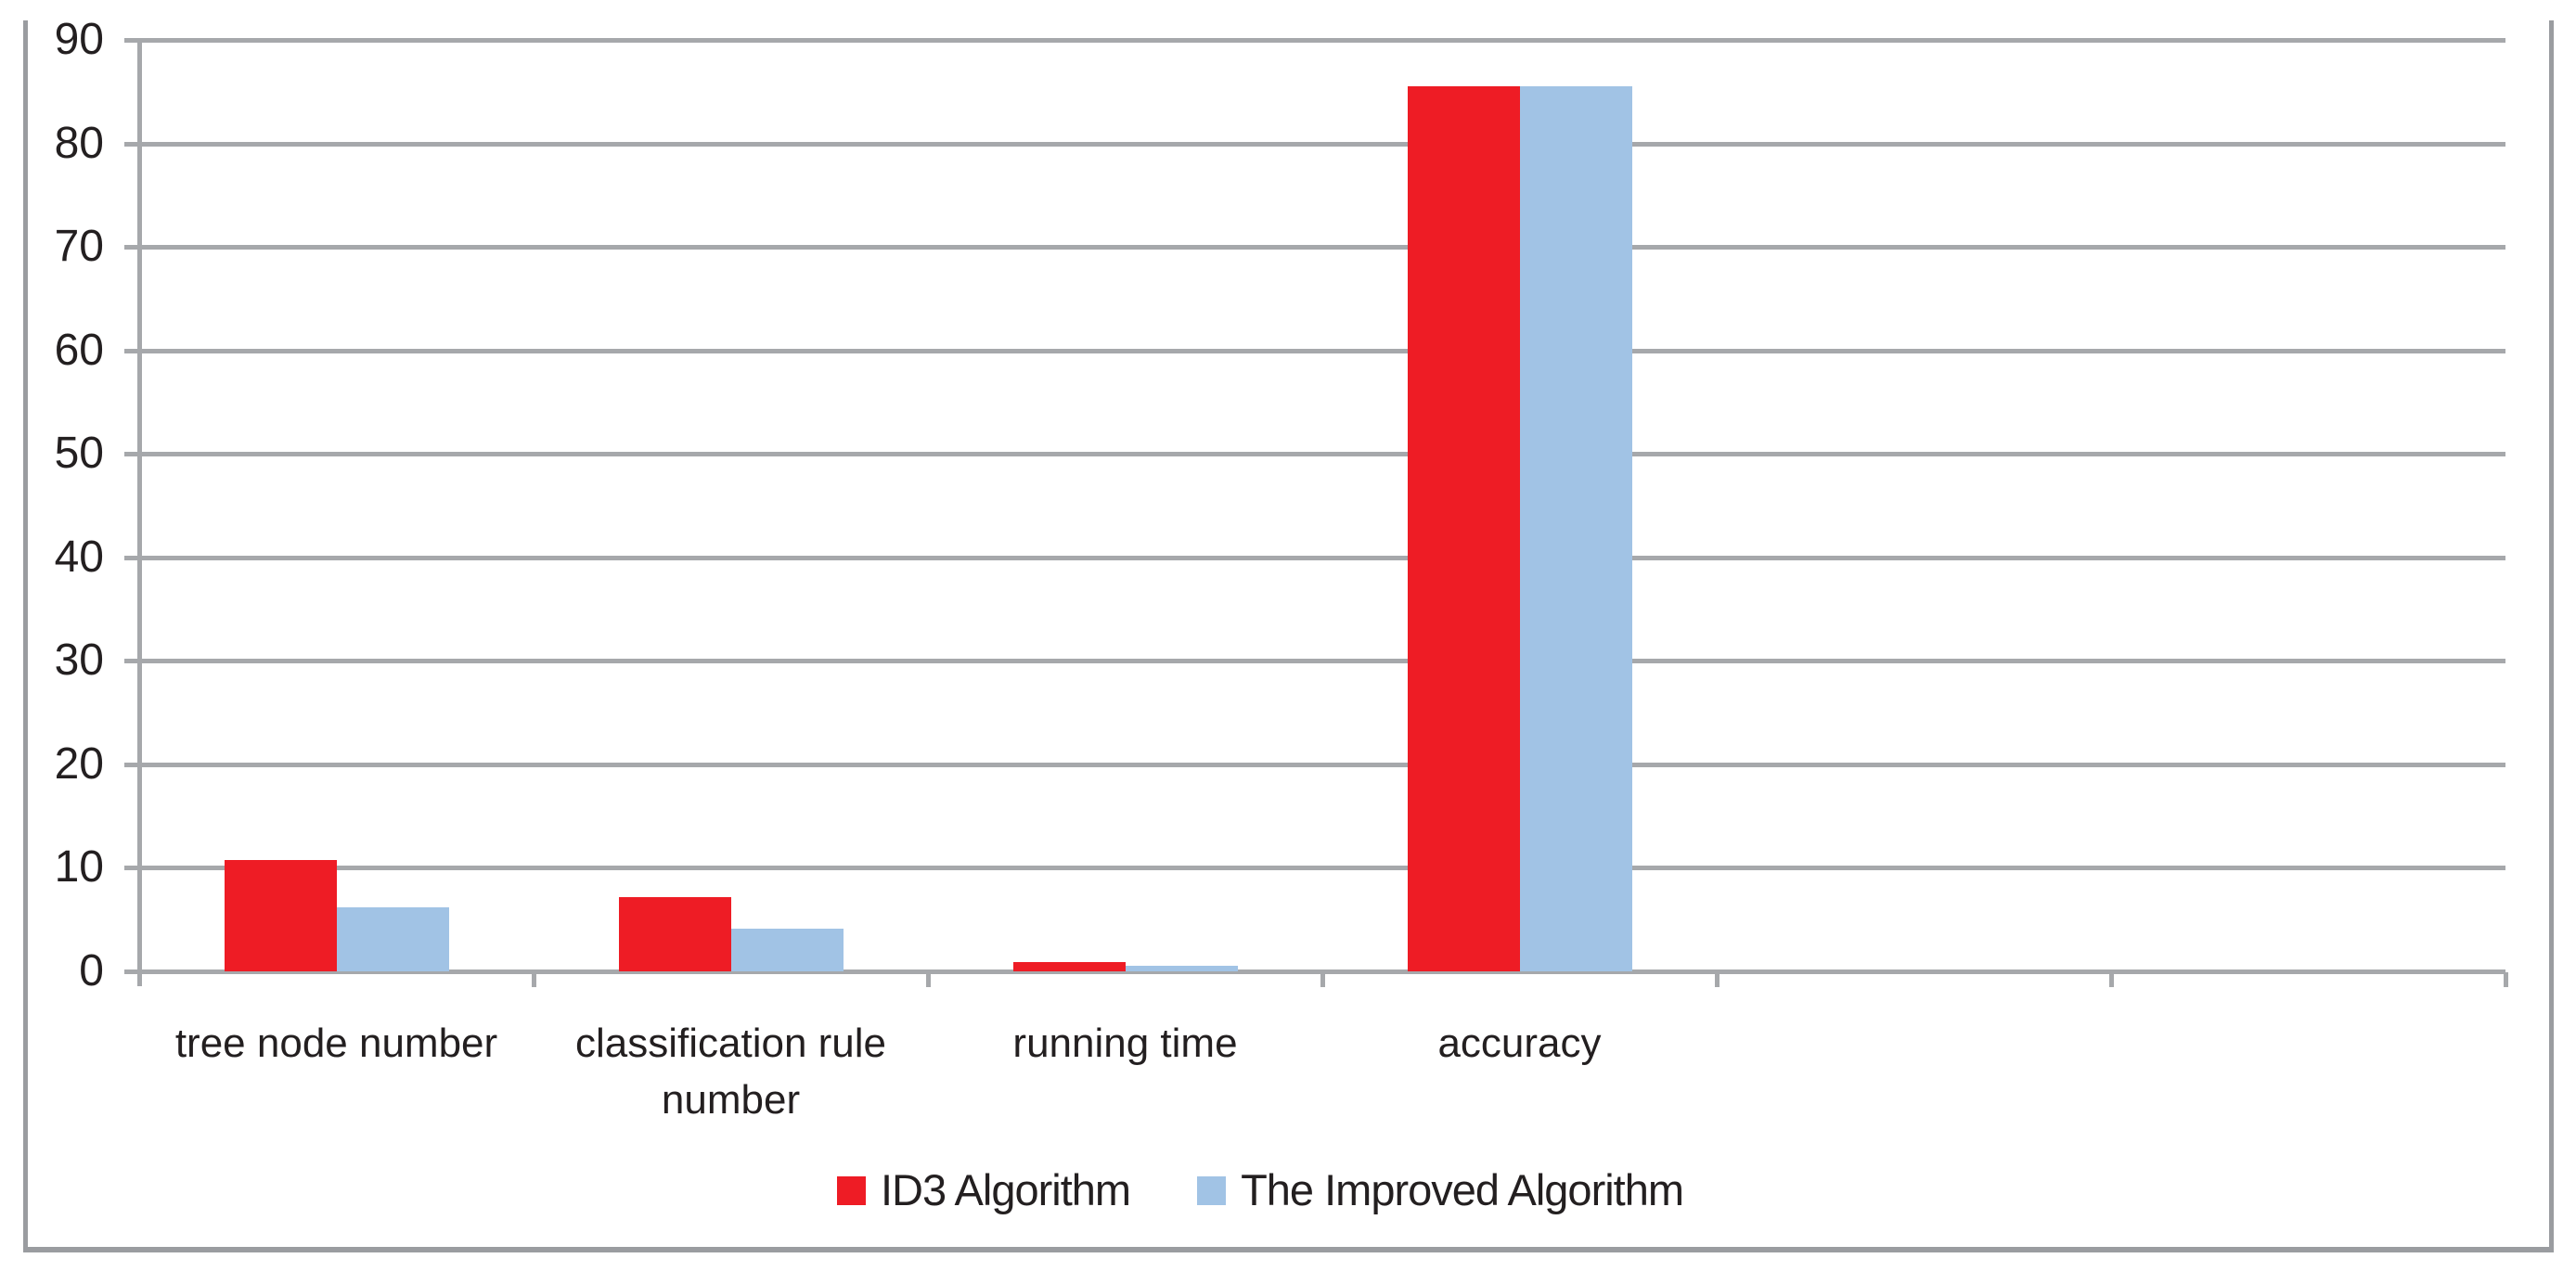 This screenshot has width=2576, height=1284. I want to click on legend-label: The Improved Algorithm, so click(1462, 1189).